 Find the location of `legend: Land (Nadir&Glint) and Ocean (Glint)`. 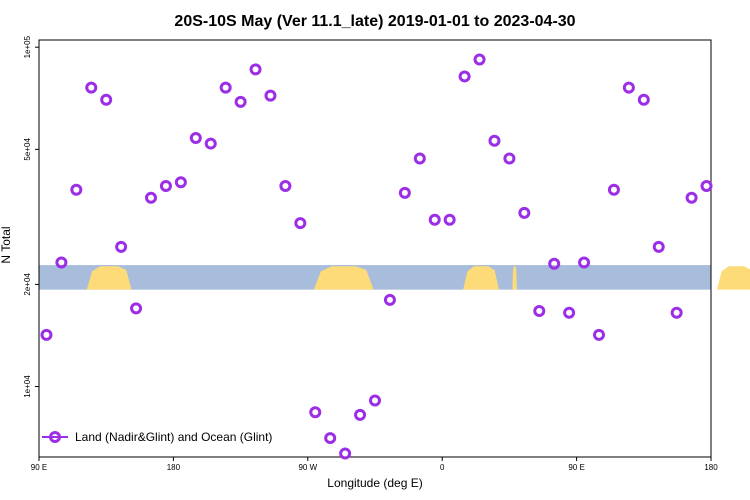

legend: Land (Nadir&Glint) and Ocean (Glint) is located at coordinates (157, 437).